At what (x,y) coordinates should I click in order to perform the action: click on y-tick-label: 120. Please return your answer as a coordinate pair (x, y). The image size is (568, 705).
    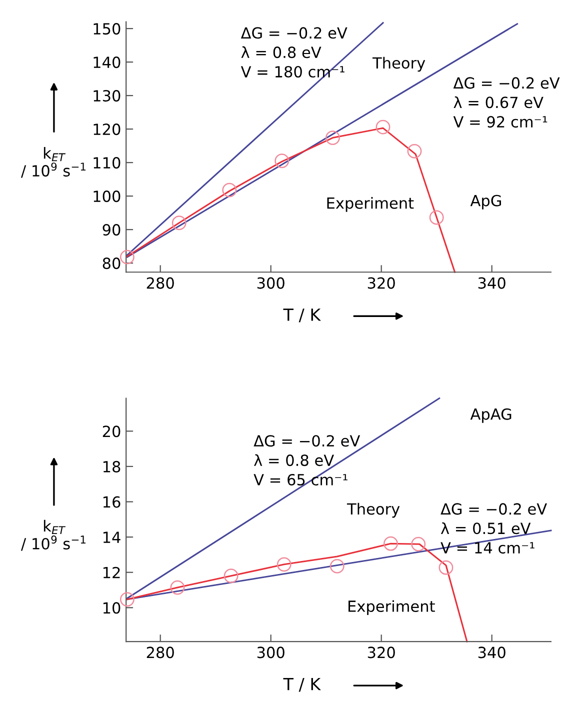
    Looking at the image, I should click on (107, 130).